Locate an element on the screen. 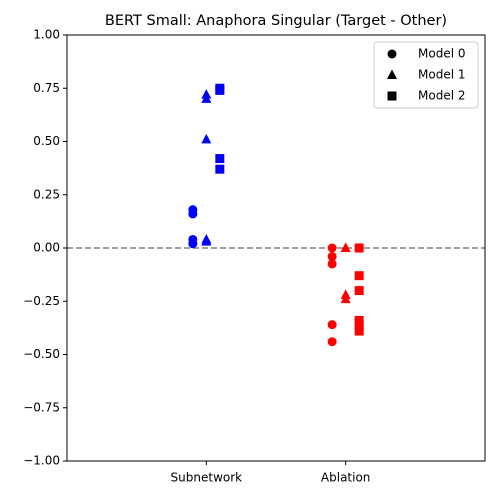  y-tick-label: −0.75 is located at coordinates (41, 407).